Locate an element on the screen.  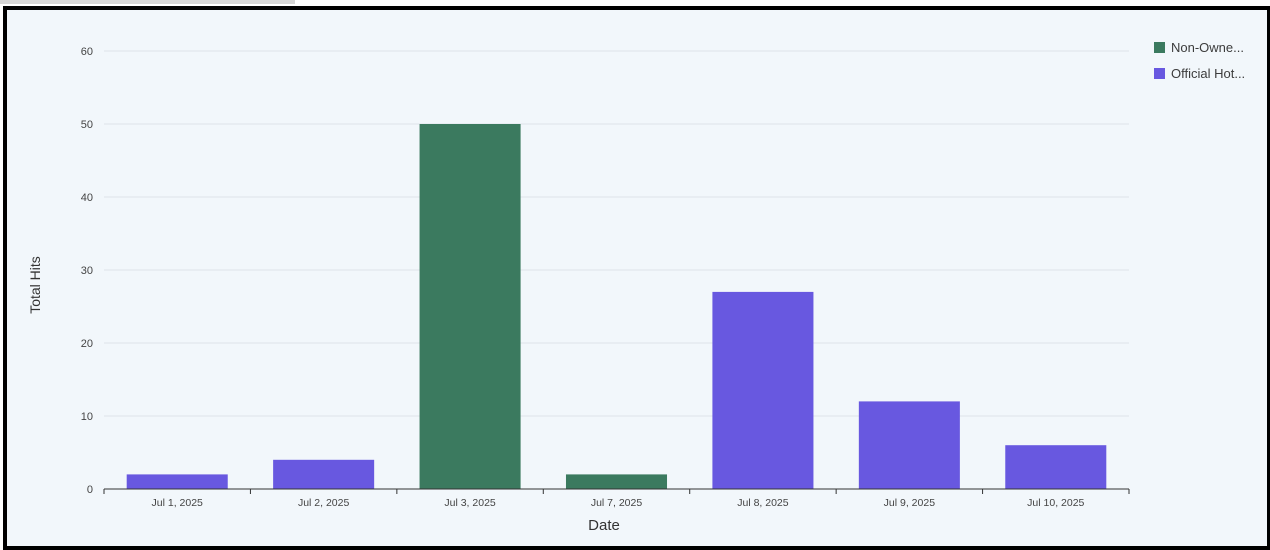
y-axis-ticks: 0 10 20 30 40 50 60 is located at coordinates (87, 271).